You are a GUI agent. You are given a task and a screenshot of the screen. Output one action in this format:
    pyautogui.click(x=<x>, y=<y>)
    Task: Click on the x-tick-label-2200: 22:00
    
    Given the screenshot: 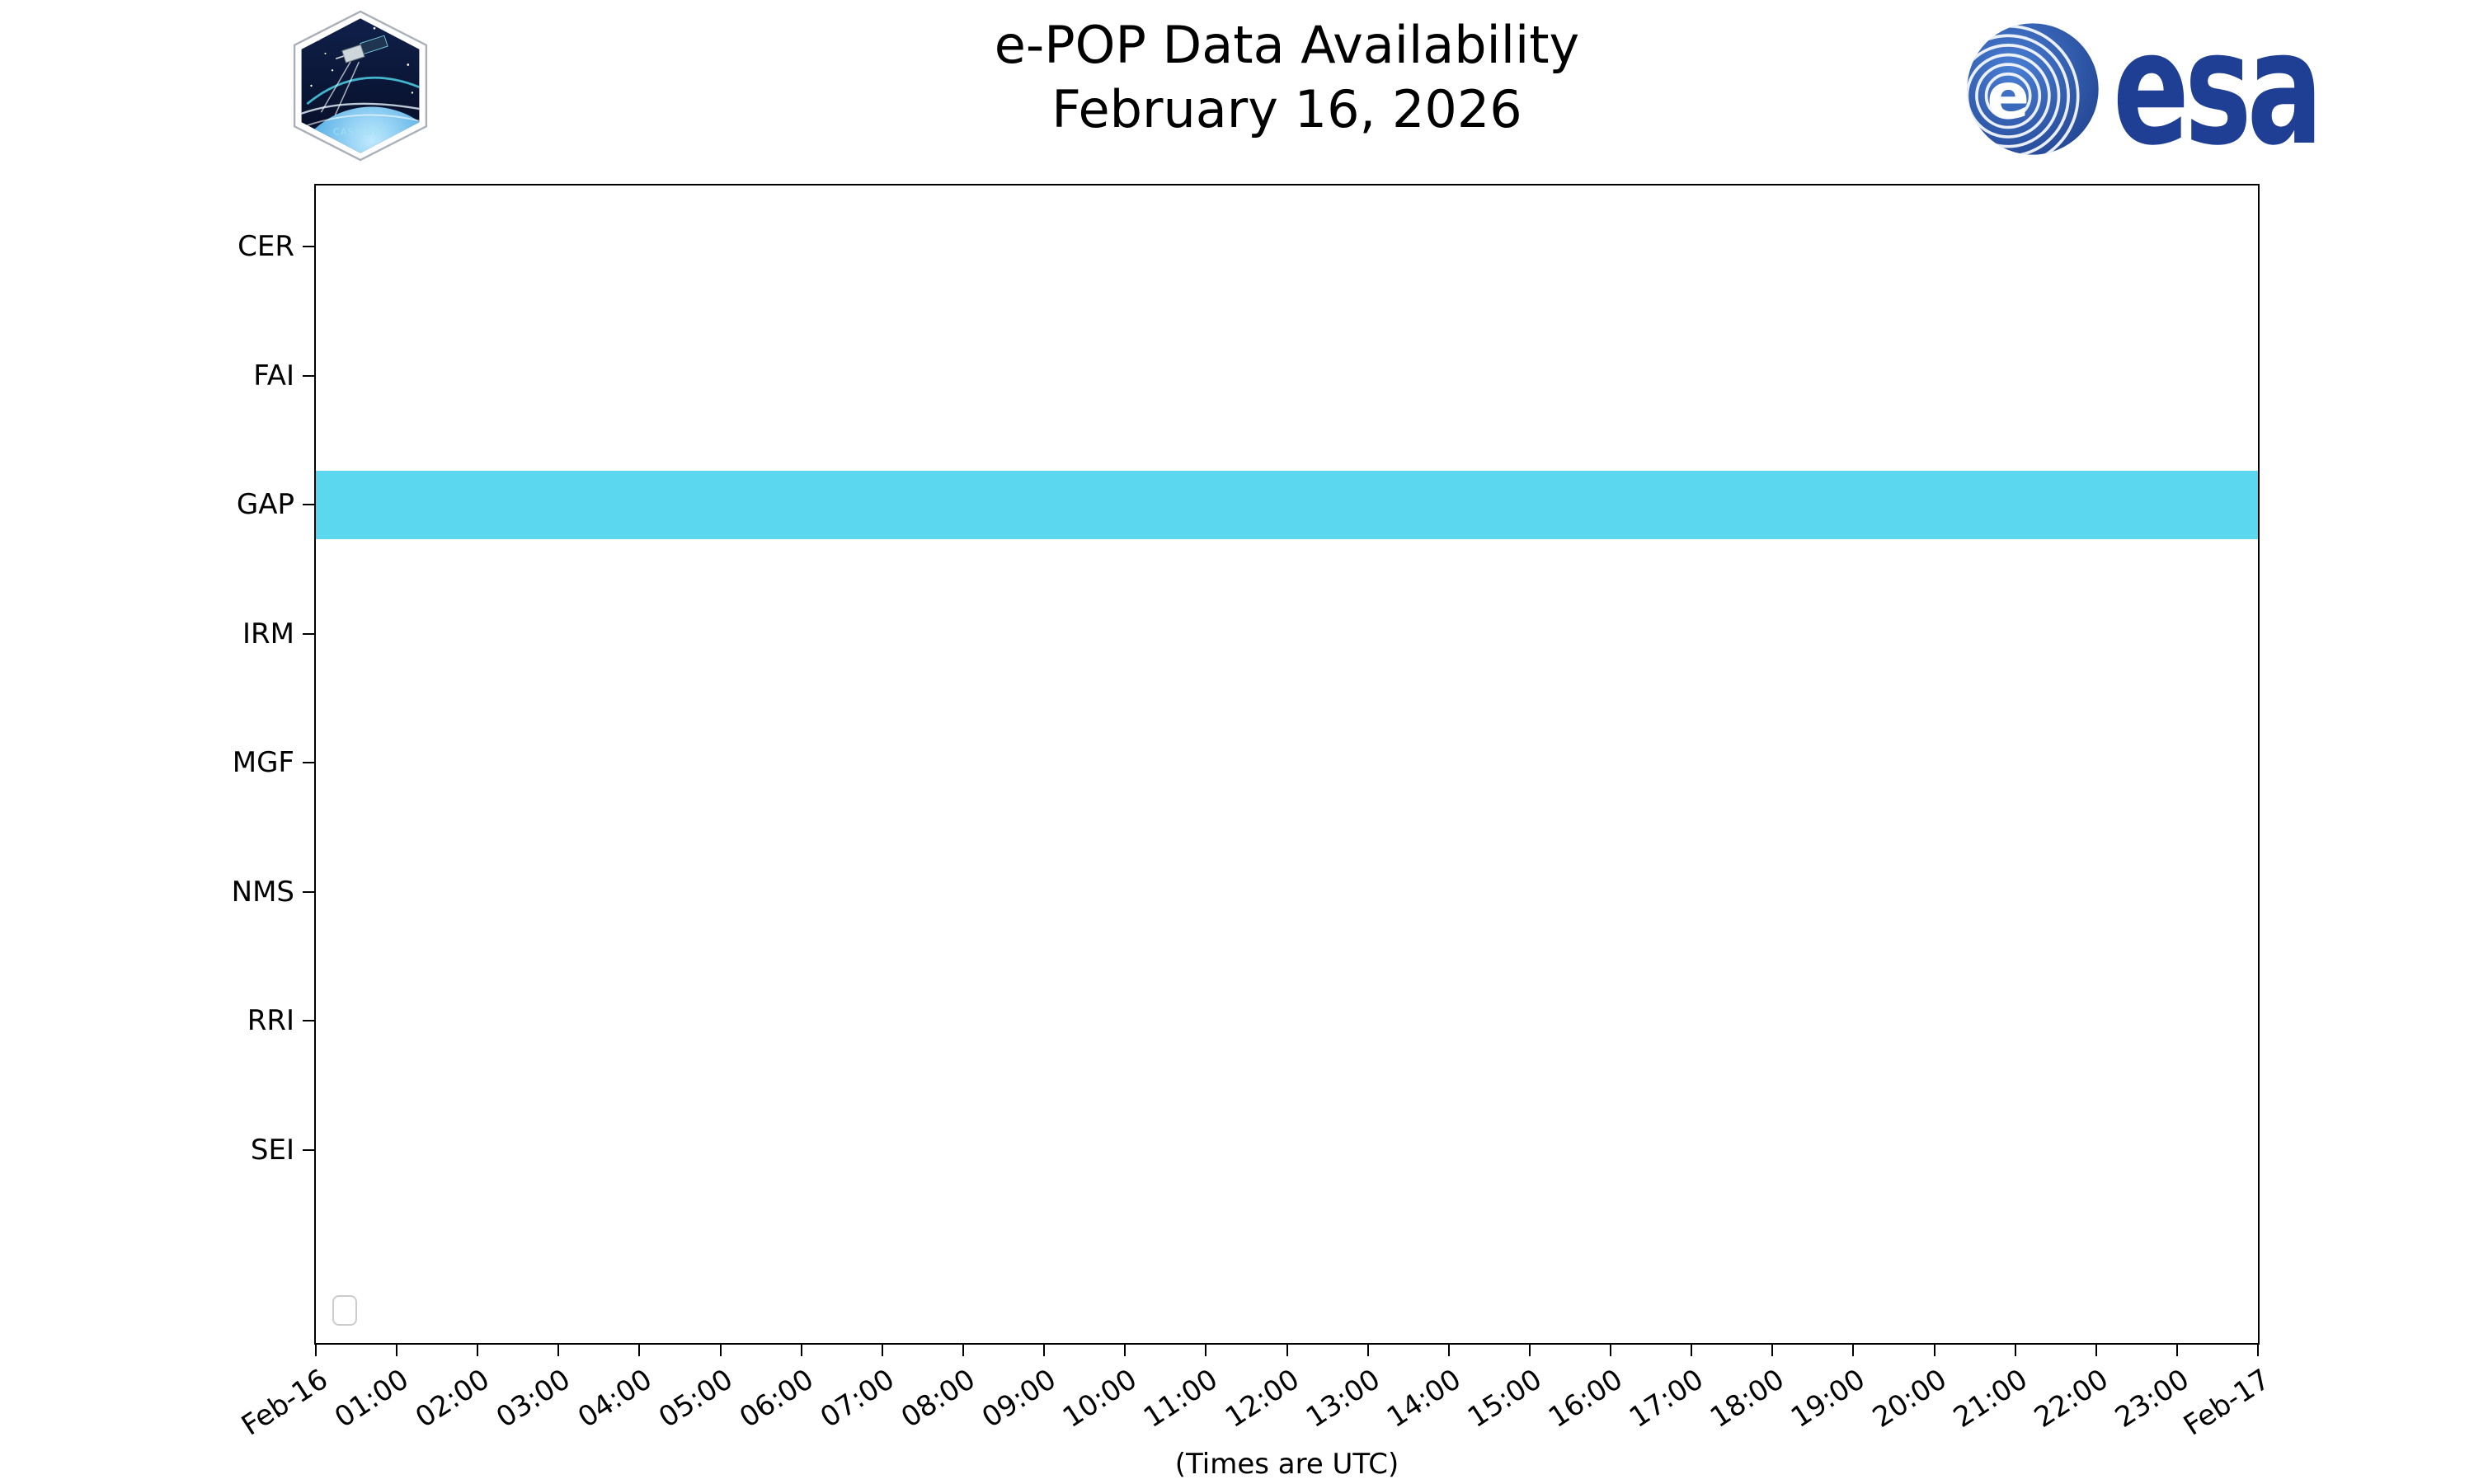 What is the action you would take?
    pyautogui.click(x=2071, y=1399)
    